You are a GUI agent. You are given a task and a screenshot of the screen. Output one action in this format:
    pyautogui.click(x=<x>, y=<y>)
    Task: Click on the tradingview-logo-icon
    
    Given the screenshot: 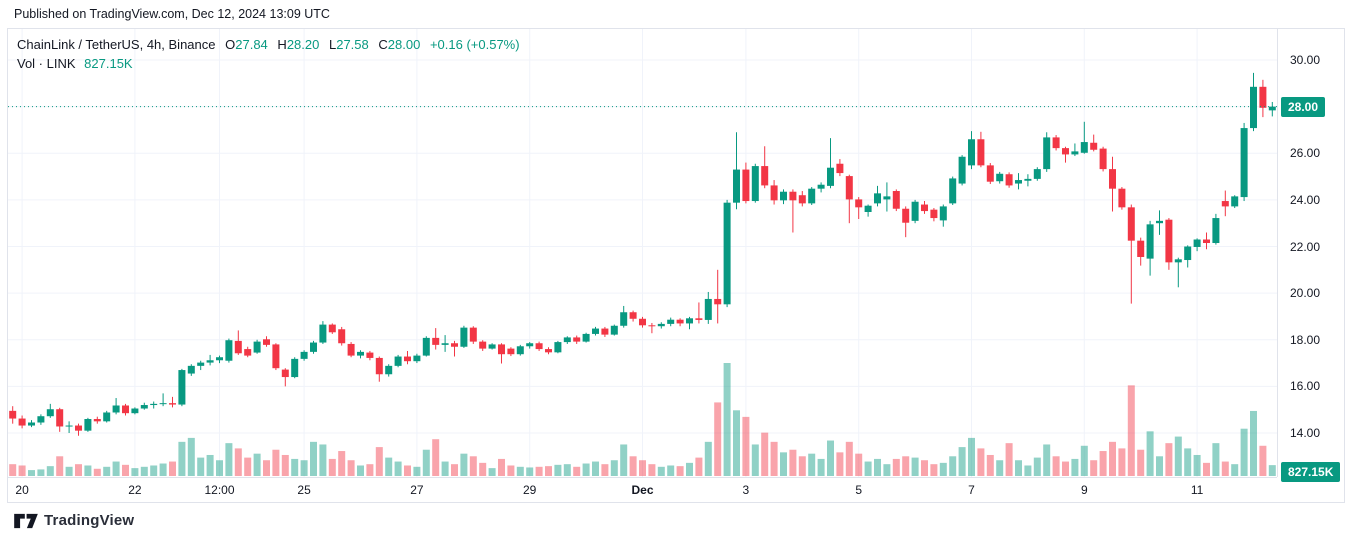 What is the action you would take?
    pyautogui.click(x=26, y=521)
    